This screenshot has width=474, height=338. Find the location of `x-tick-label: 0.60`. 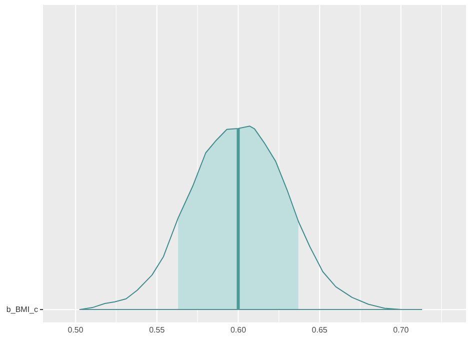

x-tick-label: 0.60 is located at coordinates (238, 329).